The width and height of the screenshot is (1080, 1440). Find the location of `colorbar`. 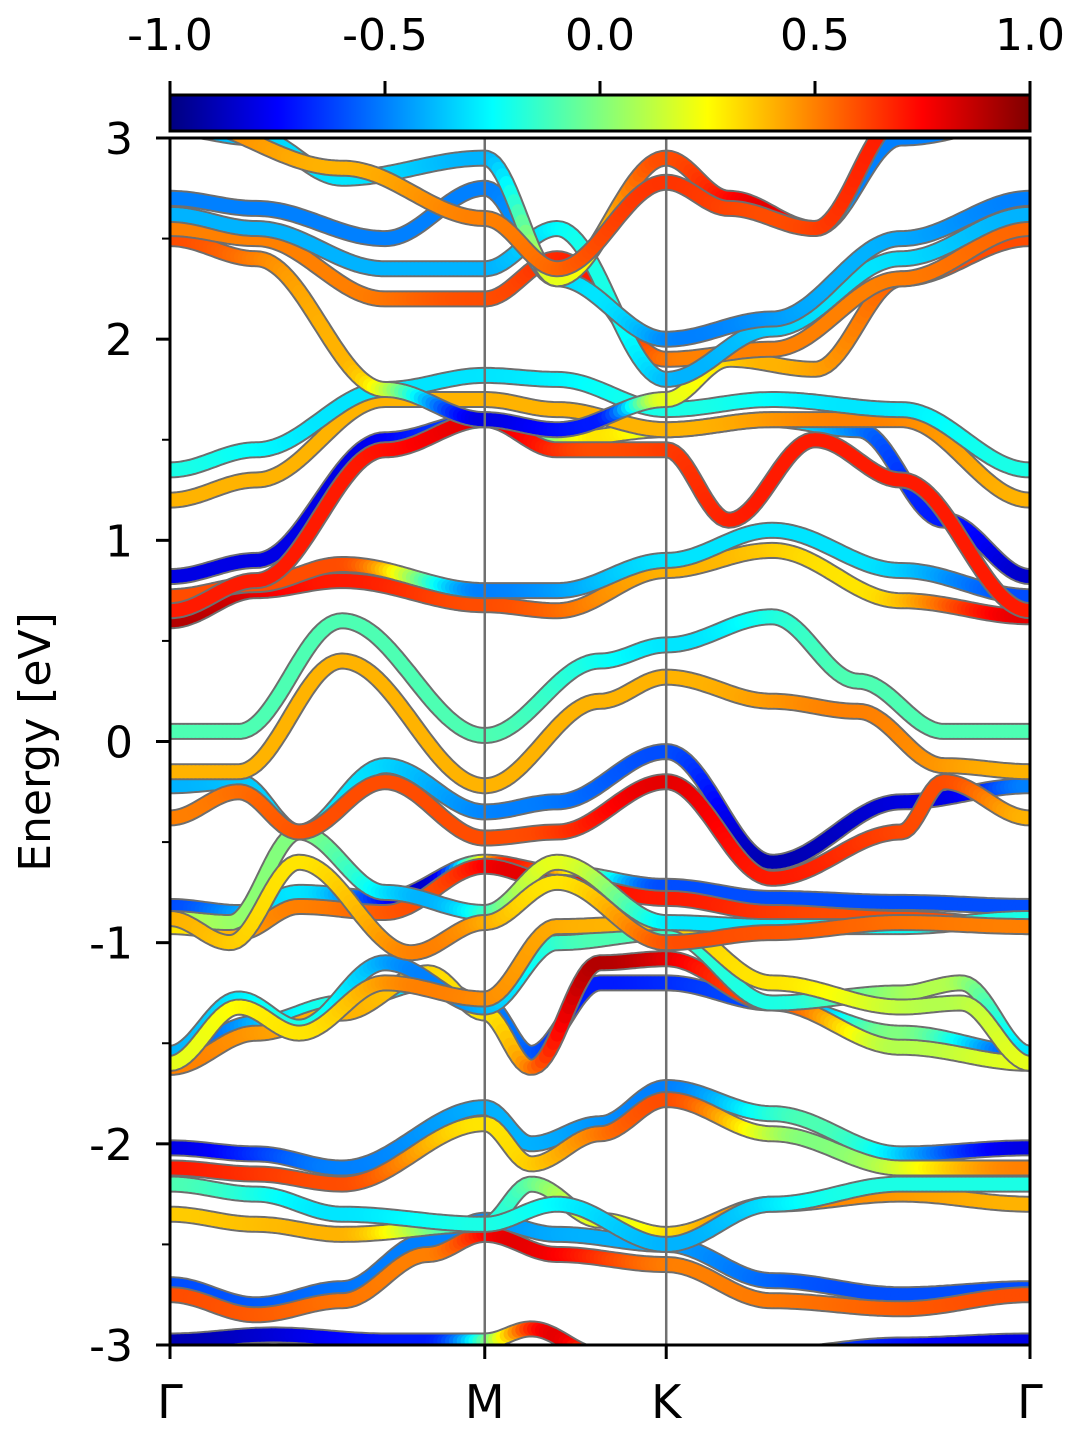

colorbar is located at coordinates (600, 113).